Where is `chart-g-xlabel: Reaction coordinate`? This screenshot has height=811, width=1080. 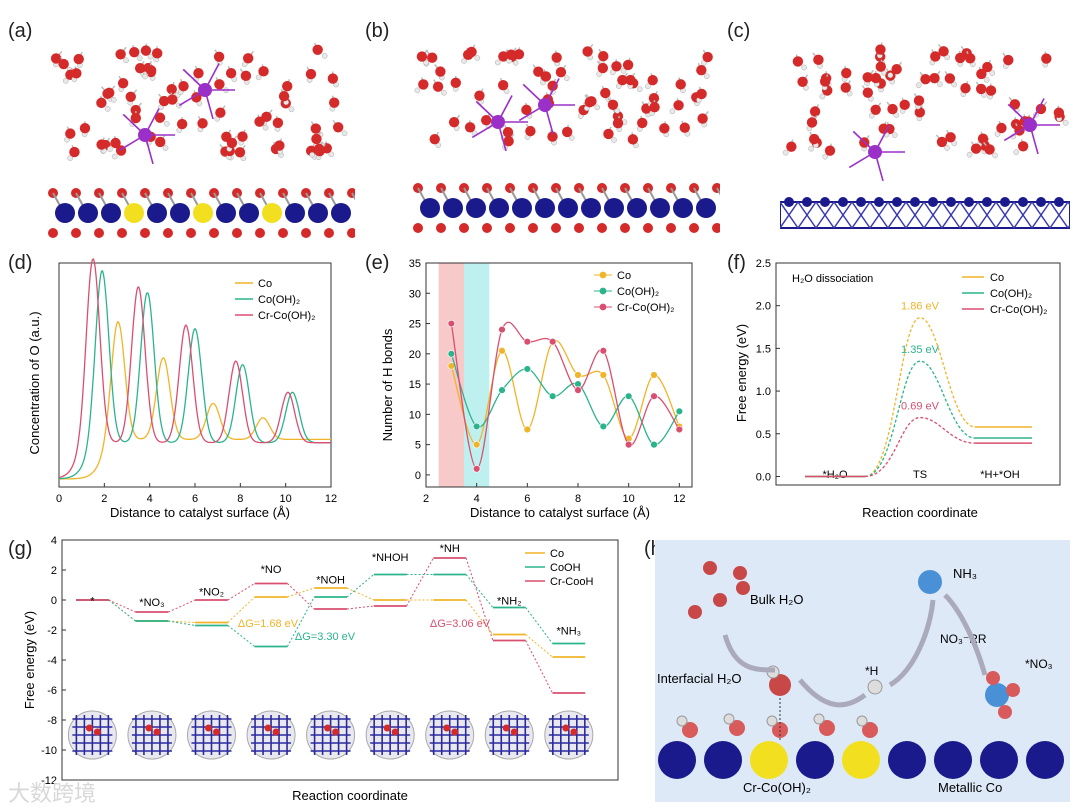 chart-g-xlabel: Reaction coordinate is located at coordinates (350, 795).